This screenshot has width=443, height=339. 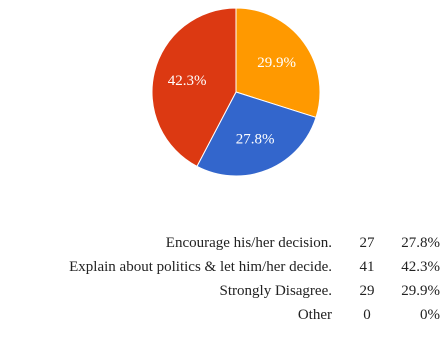 What do you see at coordinates (187, 81) in the screenshot?
I see `slice-percent-label: 42.3%` at bounding box center [187, 81].